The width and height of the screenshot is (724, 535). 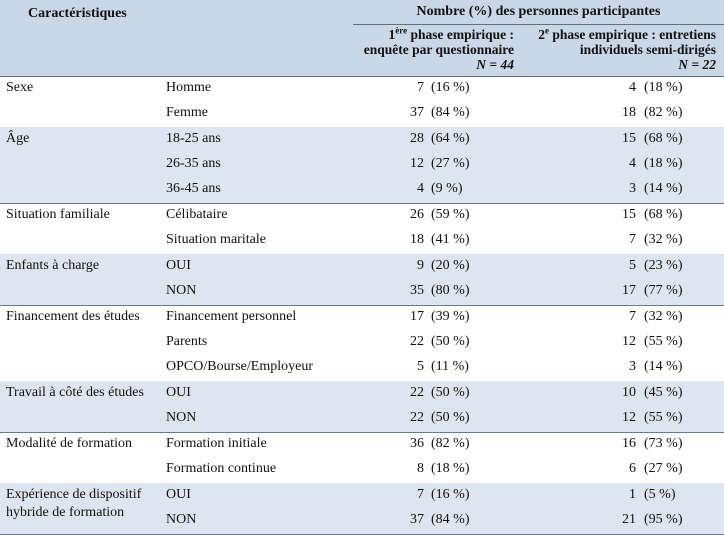 What do you see at coordinates (450, 443) in the screenshot?
I see `phase-1-percent: (82 %)` at bounding box center [450, 443].